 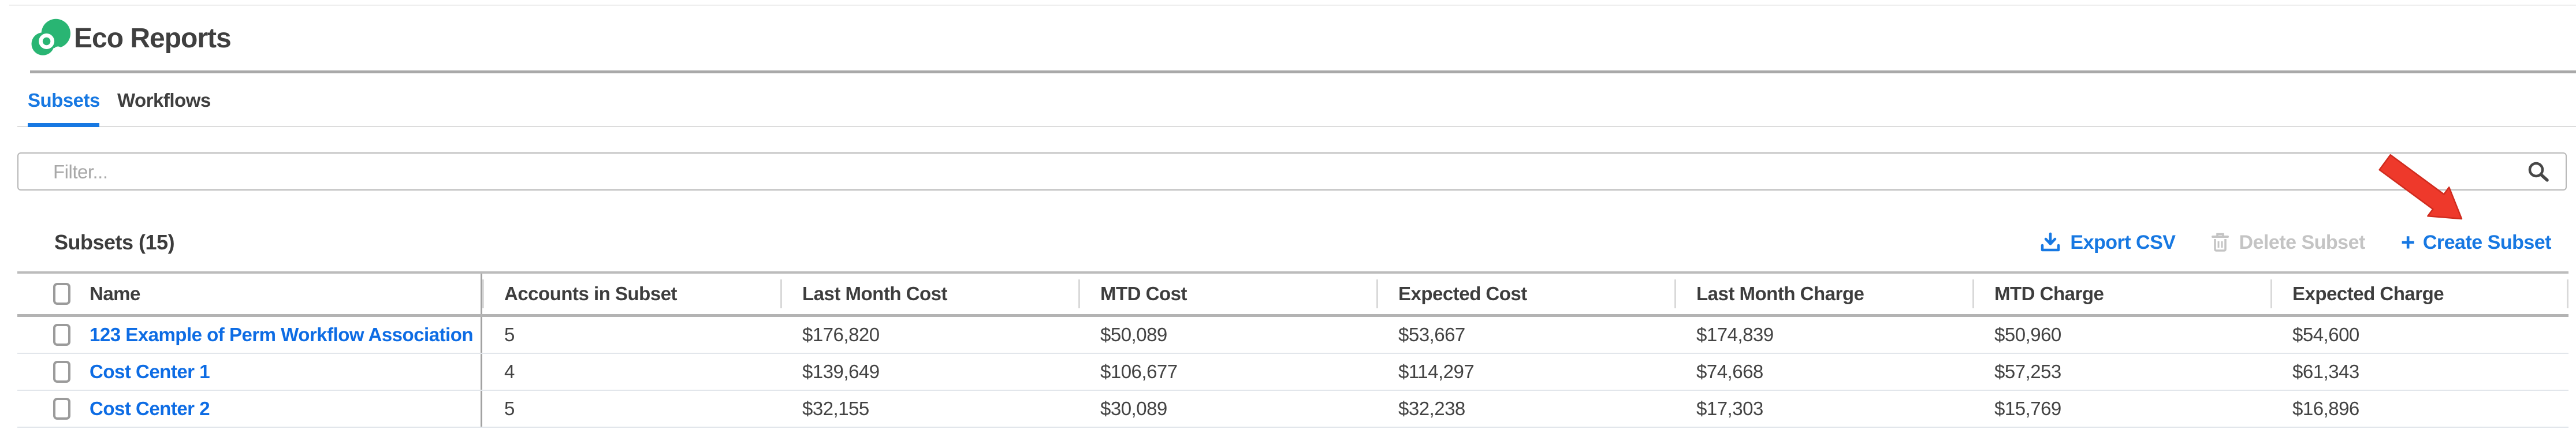 What do you see at coordinates (841, 371) in the screenshot?
I see `last-month-cost-cell: $139,649` at bounding box center [841, 371].